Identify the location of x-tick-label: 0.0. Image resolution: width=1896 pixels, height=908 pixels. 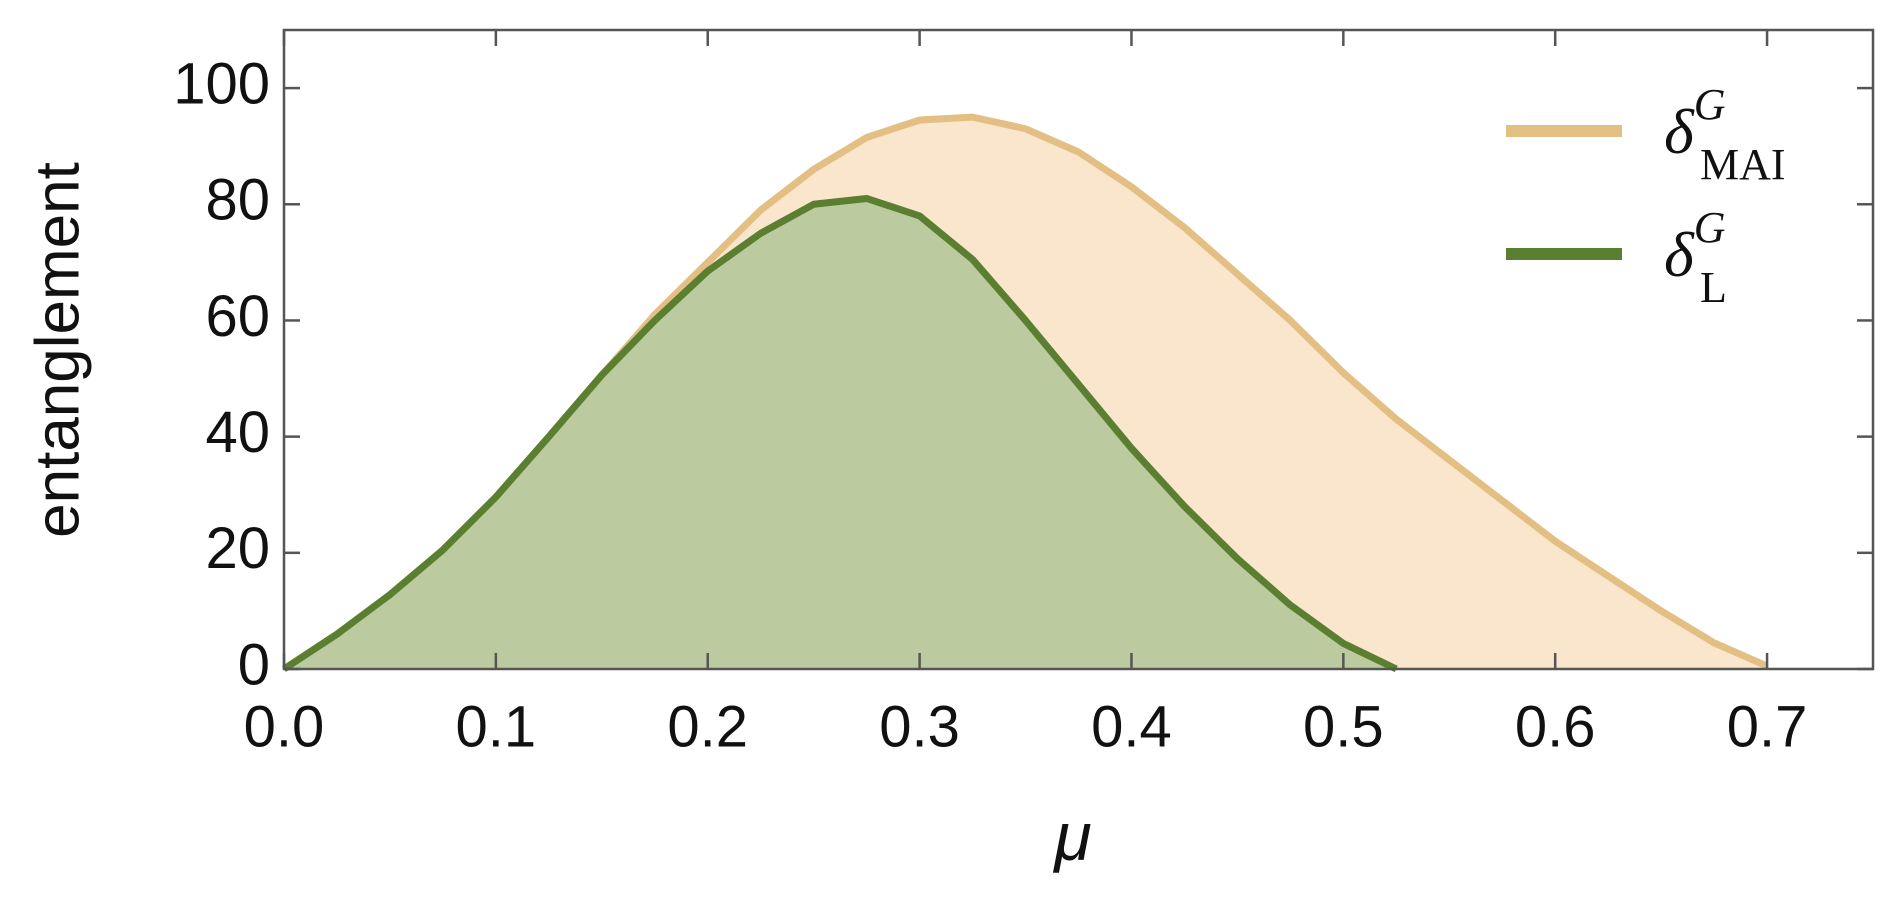
(284, 726).